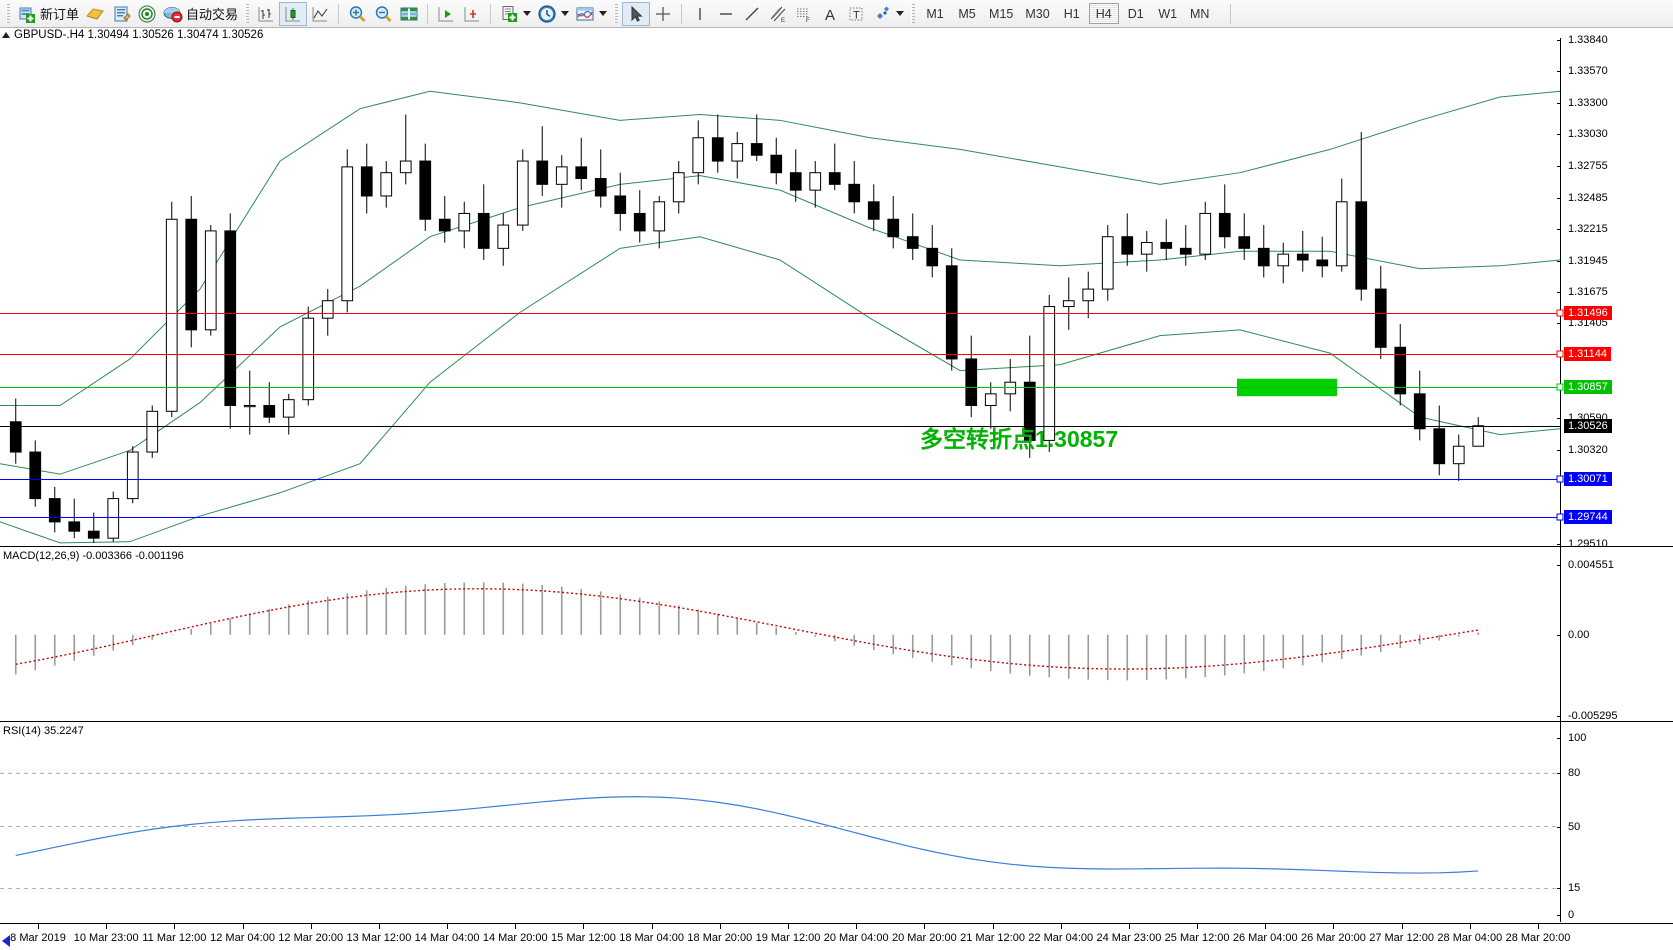  Describe the element at coordinates (121, 14) in the screenshot. I see `metaeditor-button` at that location.